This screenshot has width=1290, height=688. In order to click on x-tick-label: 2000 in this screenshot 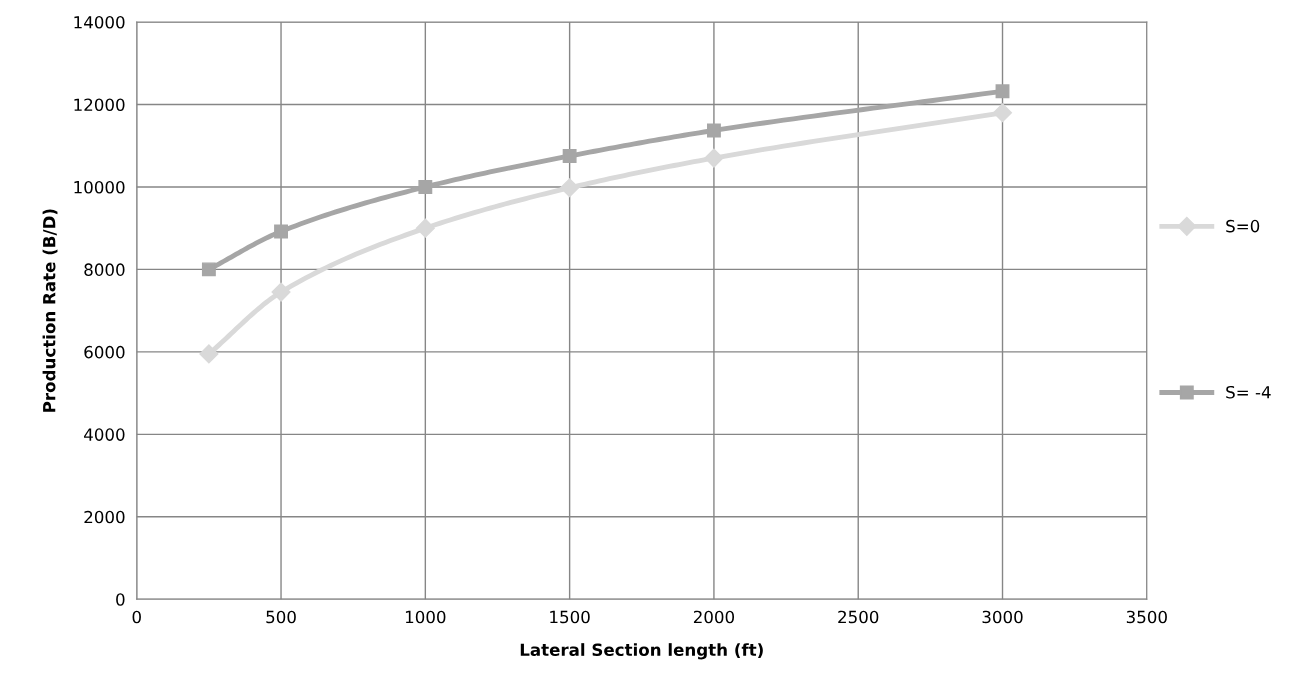, I will do `click(714, 617)`.